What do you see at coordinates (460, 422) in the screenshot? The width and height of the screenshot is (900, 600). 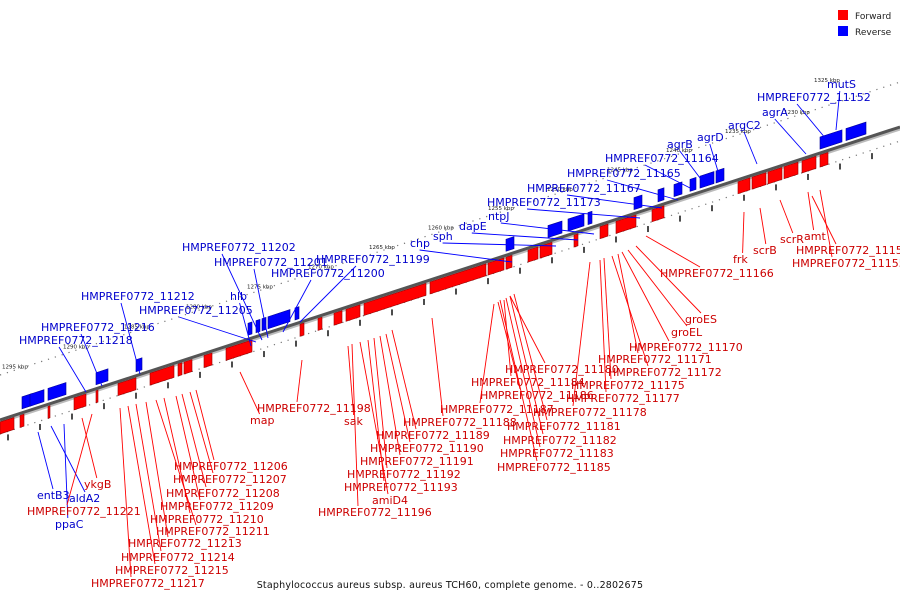 I see `forward-gene-label: HMPREF0772_11188` at bounding box center [460, 422].